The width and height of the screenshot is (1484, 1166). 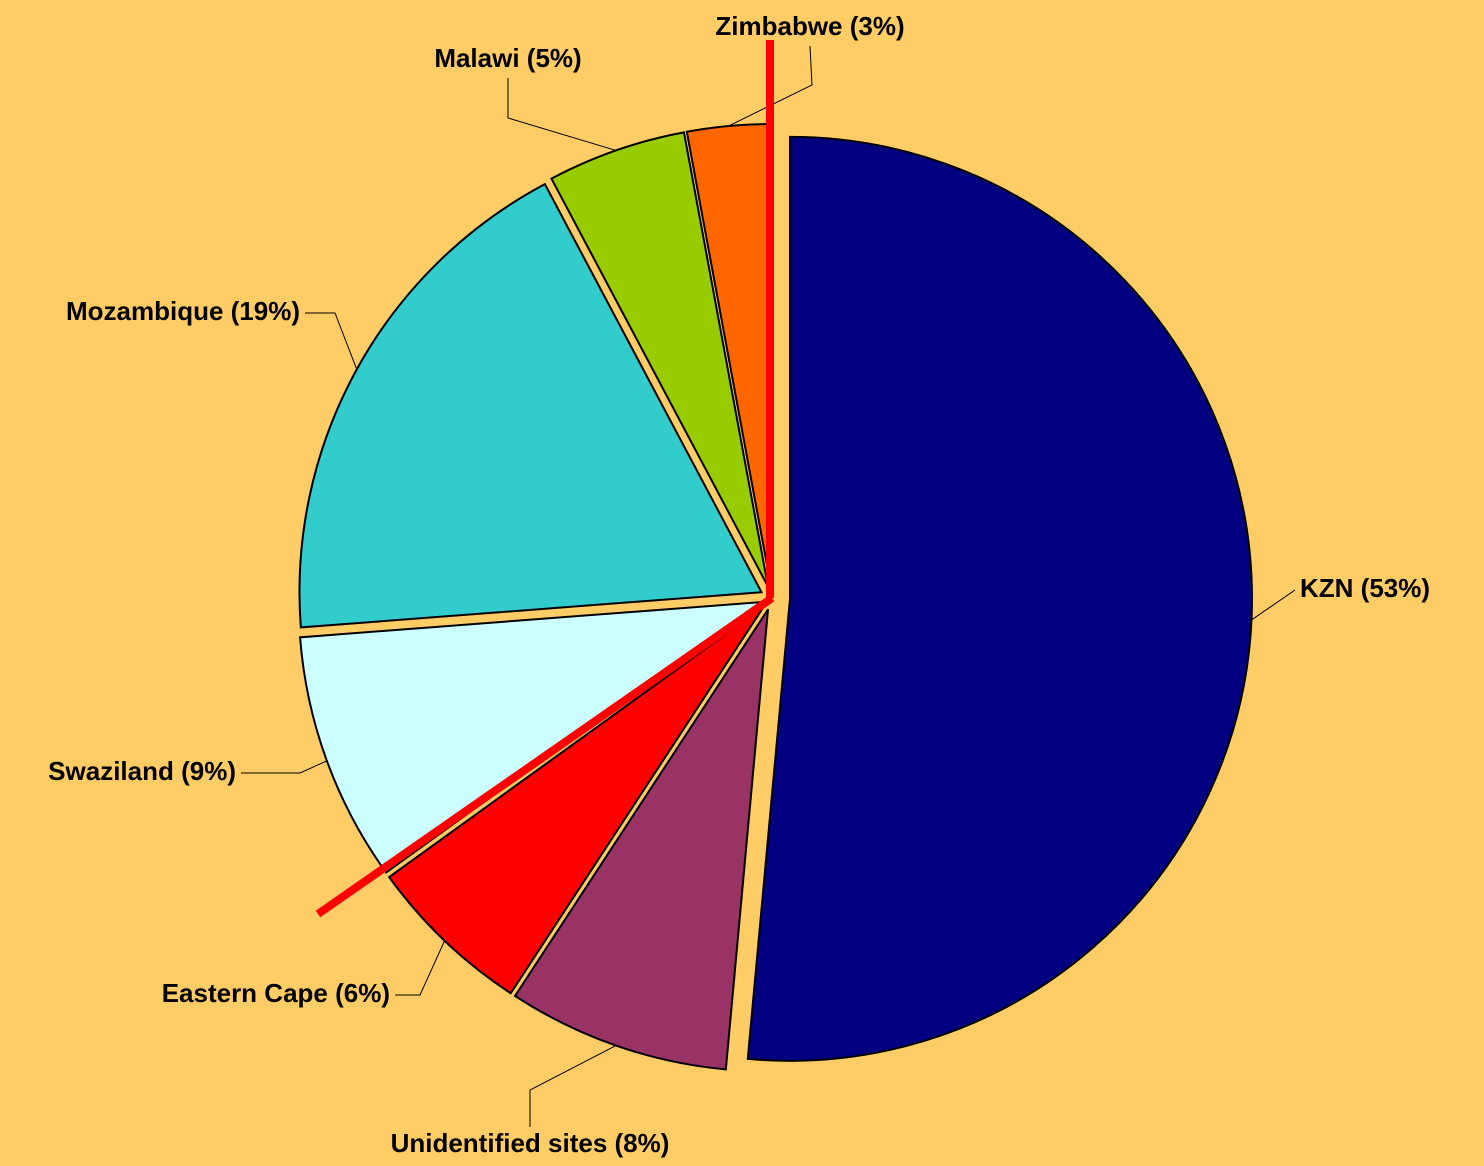 What do you see at coordinates (1365, 588) in the screenshot?
I see `data-label: KZN (53%)` at bounding box center [1365, 588].